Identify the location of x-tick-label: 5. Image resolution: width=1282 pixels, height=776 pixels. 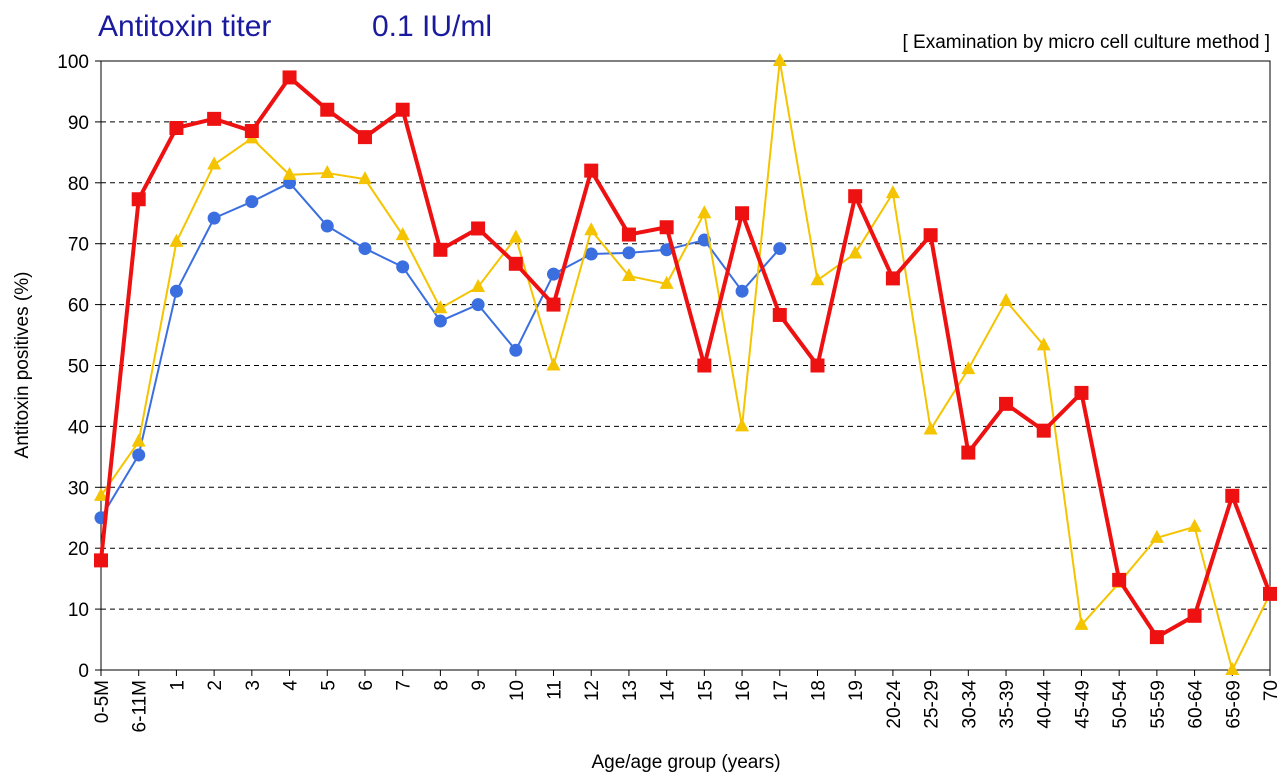
(328, 685).